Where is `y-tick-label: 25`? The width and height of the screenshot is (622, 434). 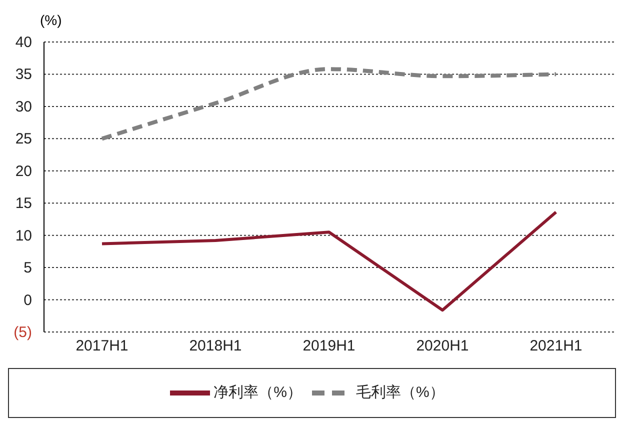
y-tick-label: 25 is located at coordinates (23, 139).